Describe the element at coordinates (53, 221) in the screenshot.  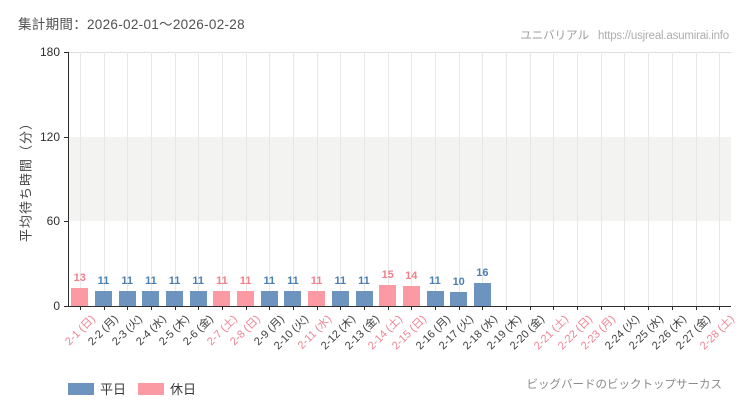
I see `y-tick-label: 60` at that location.